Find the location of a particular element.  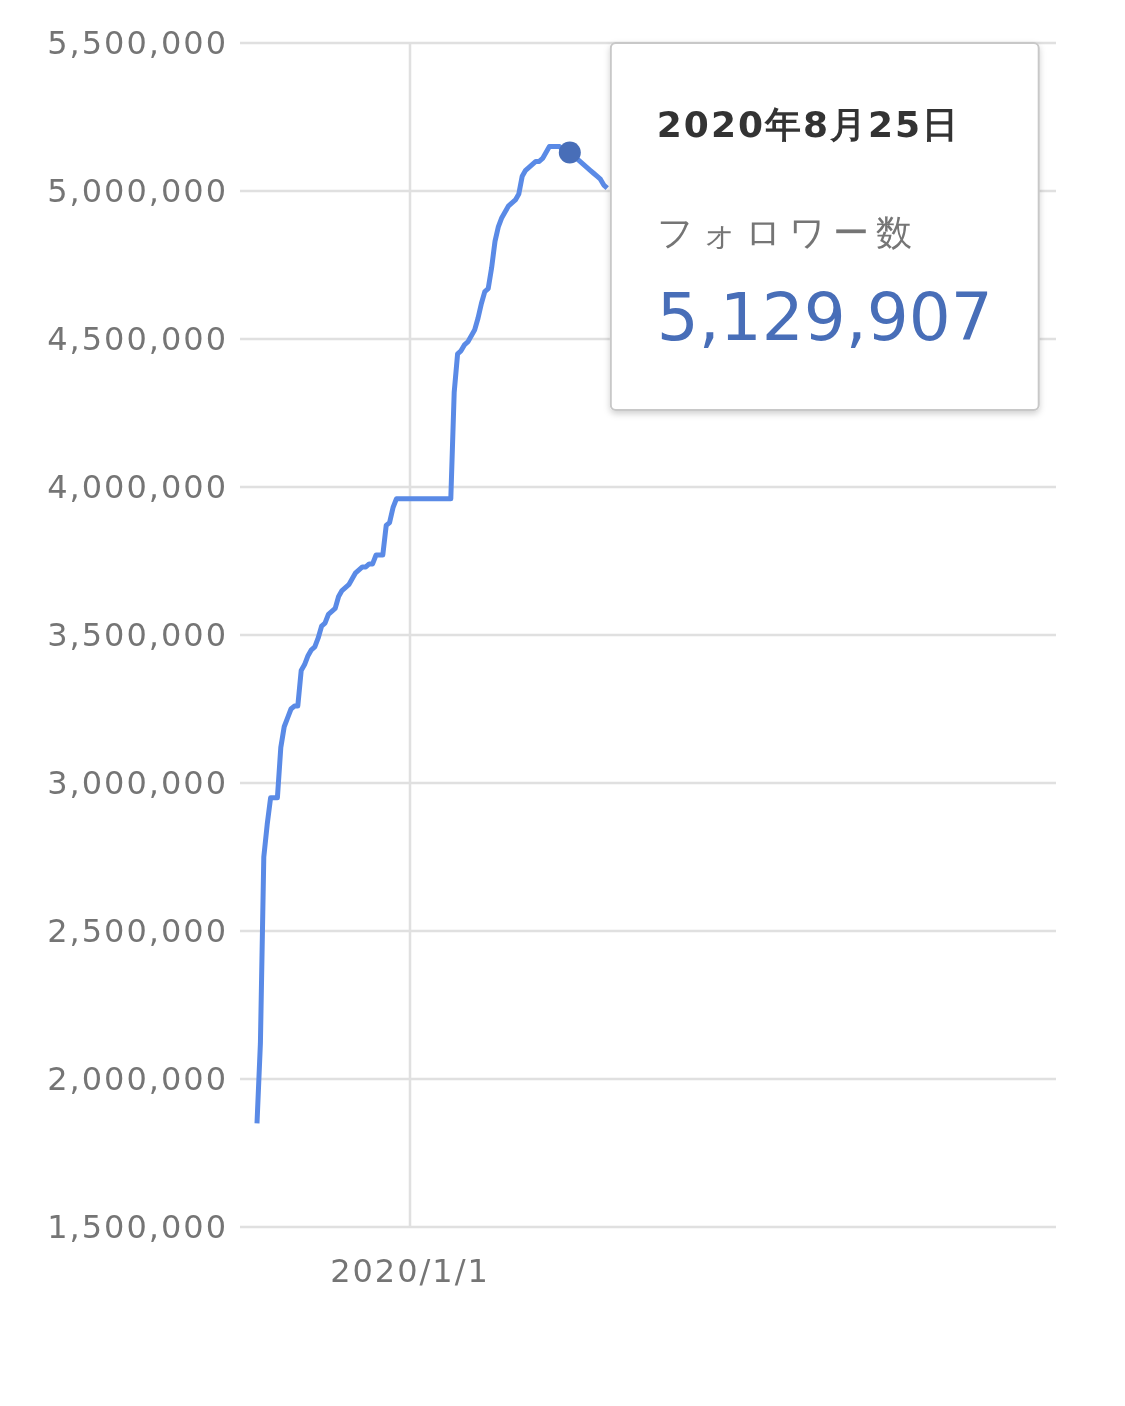

y-tick-label: 4,500,000 is located at coordinates (137, 339).